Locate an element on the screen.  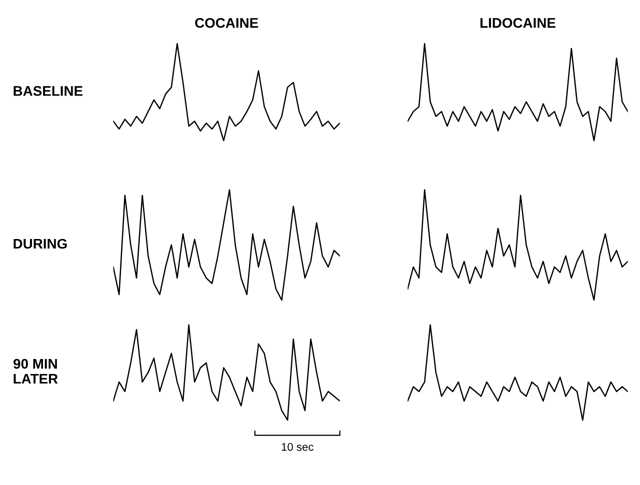
chart-title: LIDOCAINE is located at coordinates (518, 23).